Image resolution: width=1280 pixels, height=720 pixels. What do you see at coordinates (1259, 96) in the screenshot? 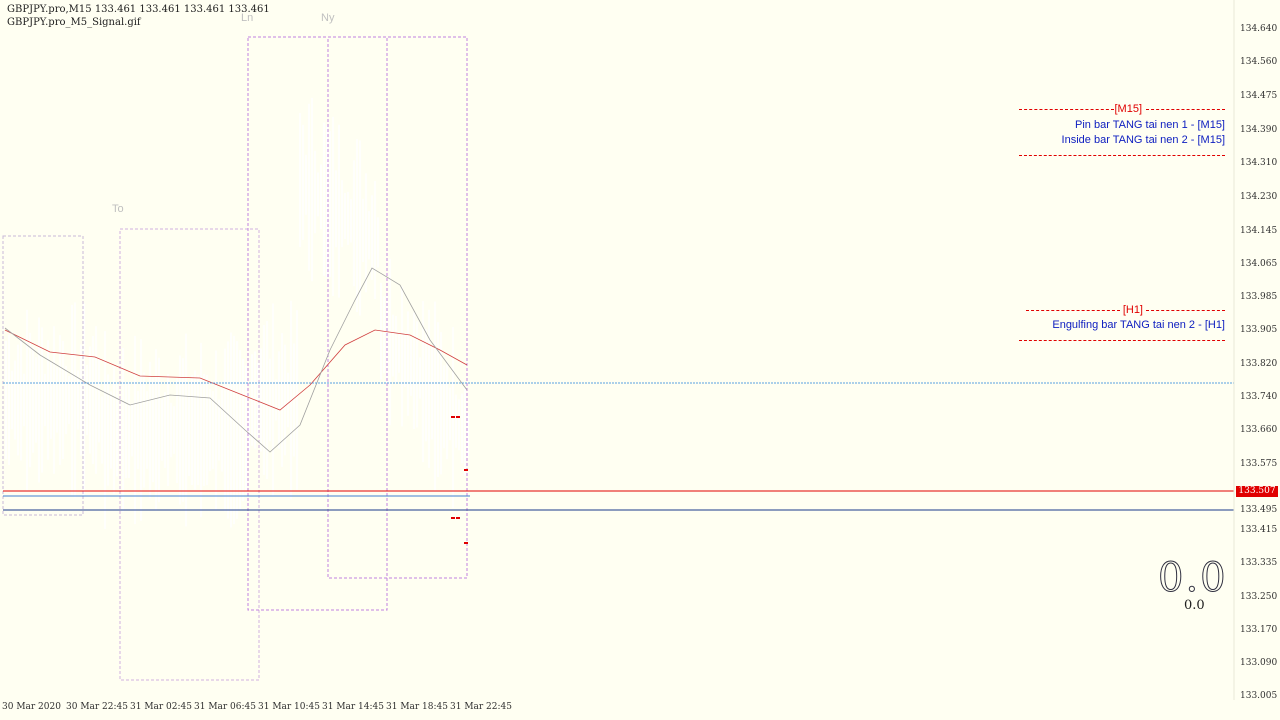
I see `y-axis-label: 134.475` at bounding box center [1259, 96].